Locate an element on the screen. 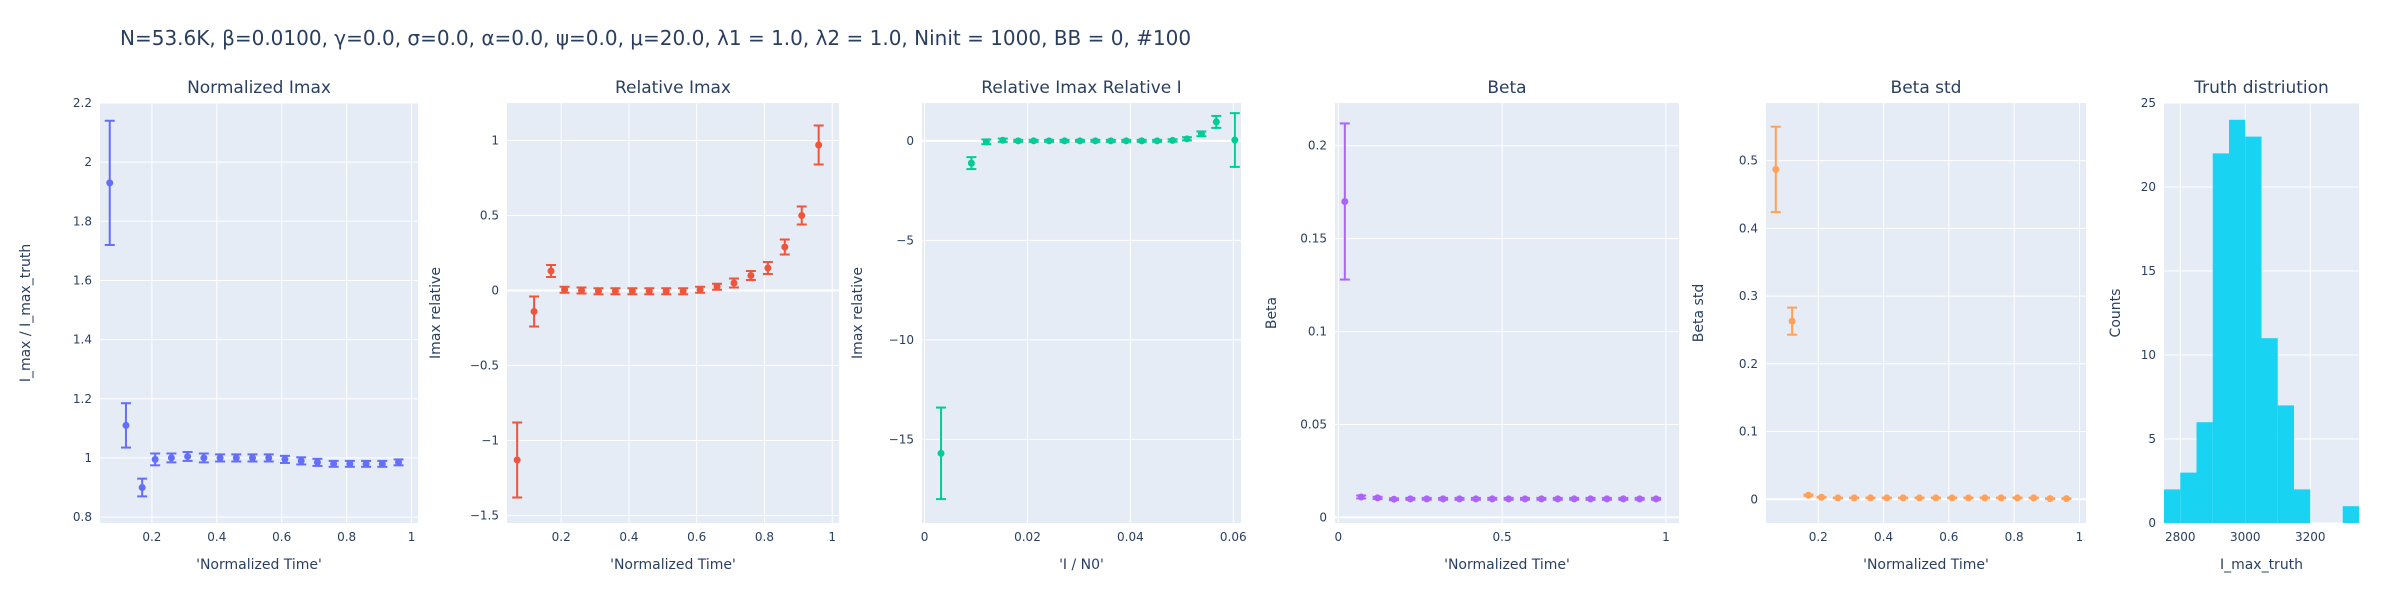 The image size is (2400, 600). y-tick-label: −10 is located at coordinates (901, 340).